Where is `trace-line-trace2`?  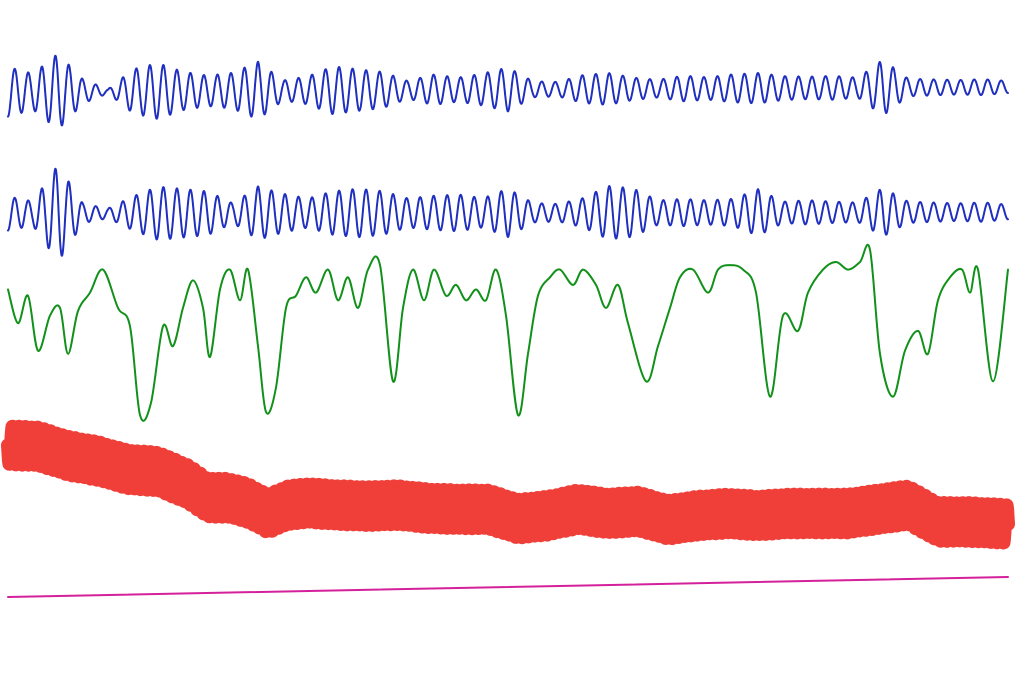
trace-line-trace2 is located at coordinates (508, 212).